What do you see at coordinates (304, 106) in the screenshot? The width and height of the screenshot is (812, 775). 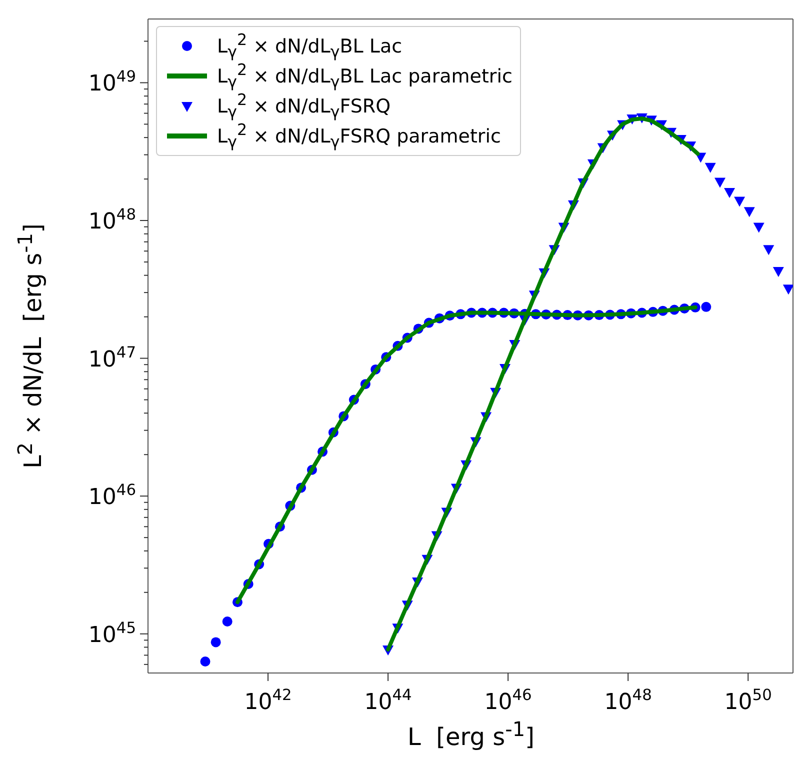 I see `legend-label: L$_{γ}$$^{2}$ × dN/dL$_{γ}$FSRQ` at bounding box center [304, 106].